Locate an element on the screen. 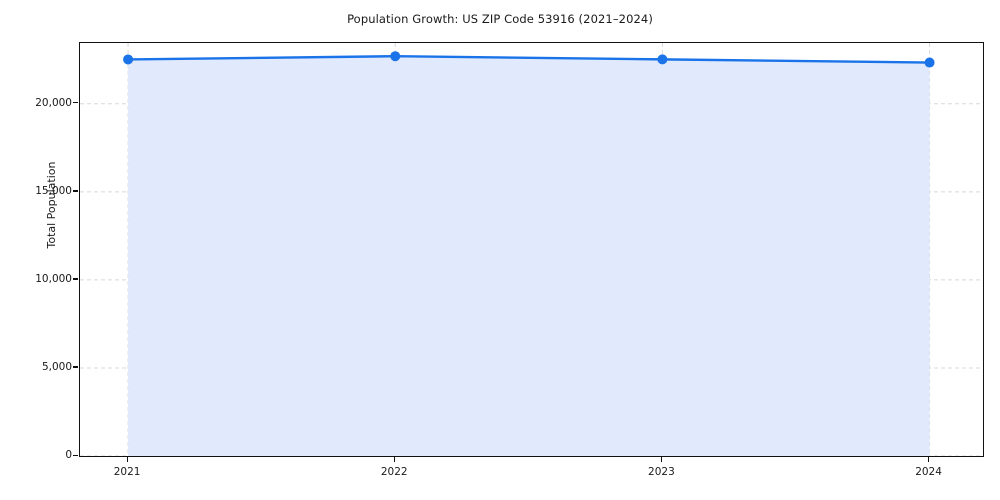  y-axis-ticks: 0 5,000 10,000 15,000 20,000 is located at coordinates (39, 250).